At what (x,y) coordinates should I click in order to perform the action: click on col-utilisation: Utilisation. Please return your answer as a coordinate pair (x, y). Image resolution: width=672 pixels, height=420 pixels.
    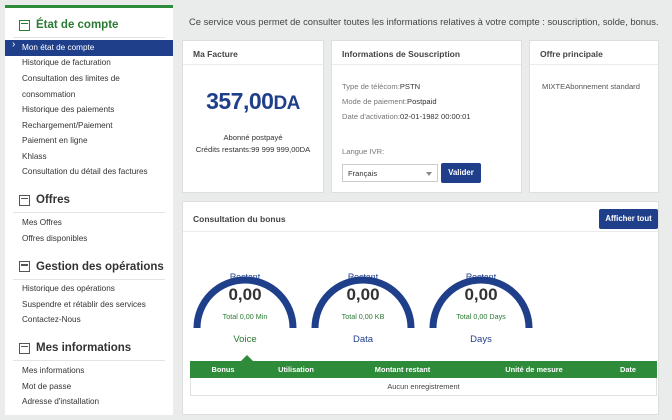
    Looking at the image, I should click on (296, 369).